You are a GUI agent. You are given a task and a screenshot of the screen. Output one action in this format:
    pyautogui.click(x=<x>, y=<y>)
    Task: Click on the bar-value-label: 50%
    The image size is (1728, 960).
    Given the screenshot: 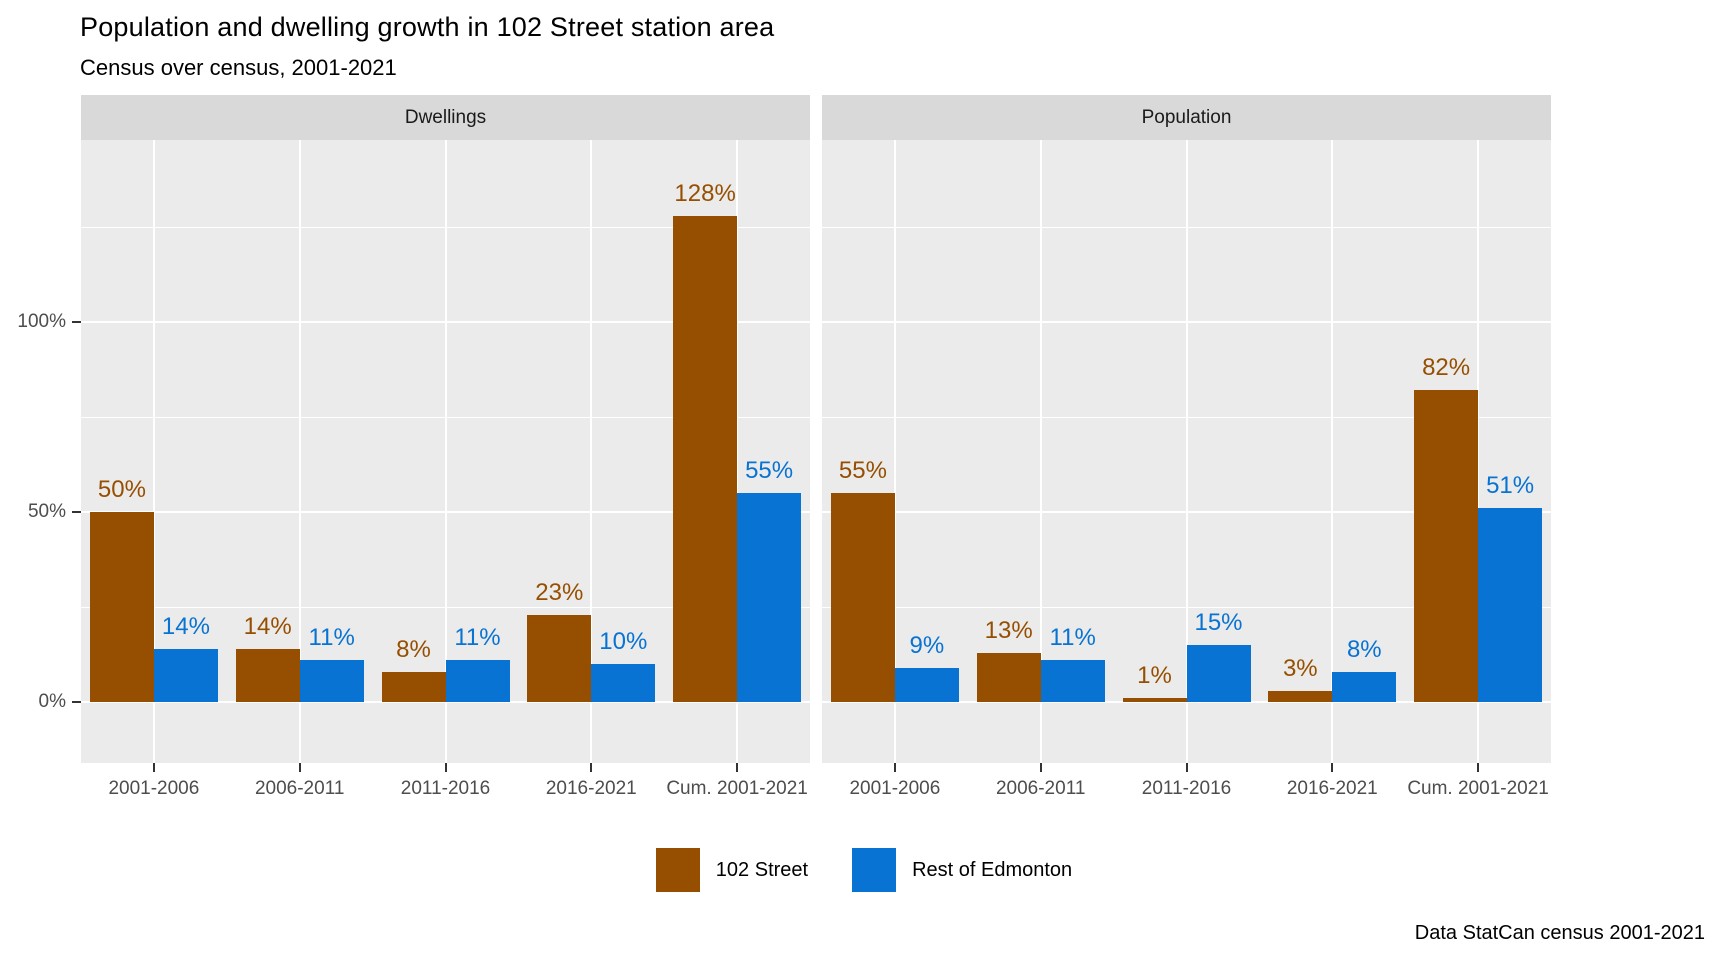 What is the action you would take?
    pyautogui.click(x=121, y=489)
    